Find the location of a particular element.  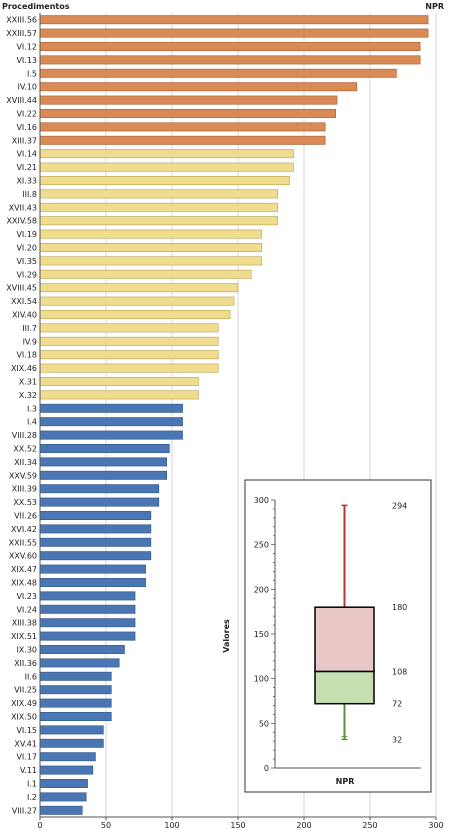

category-label: XIX.50 is located at coordinates (24, 717).